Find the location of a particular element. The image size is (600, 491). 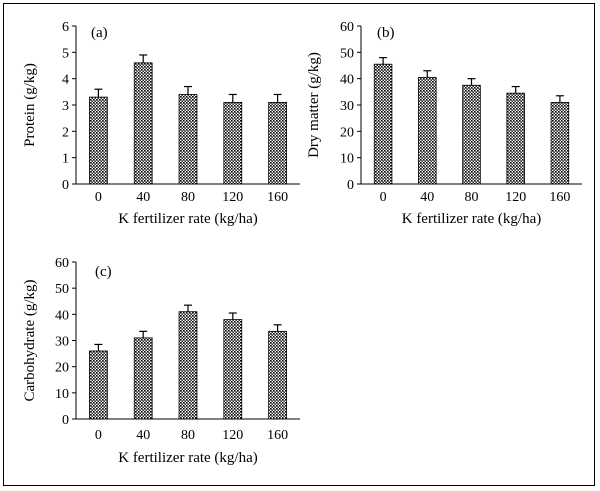

panel-label: (c) is located at coordinates (103, 272).